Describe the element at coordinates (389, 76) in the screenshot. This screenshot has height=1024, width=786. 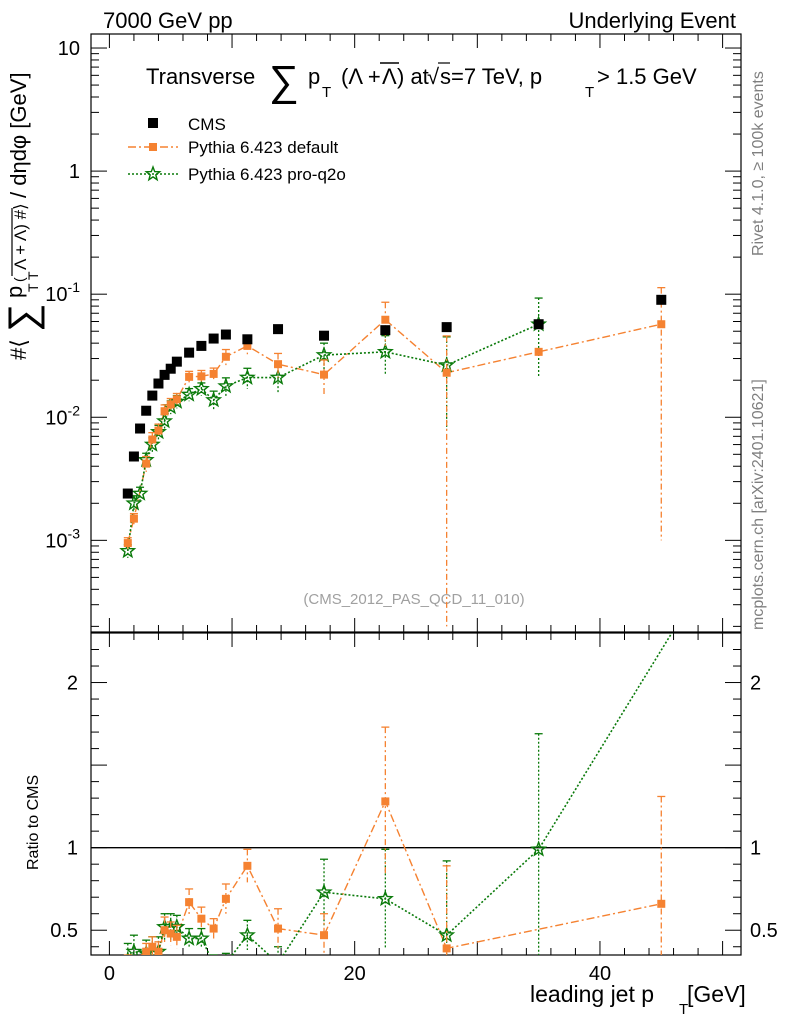
I see `svg-text: Λ` at that location.